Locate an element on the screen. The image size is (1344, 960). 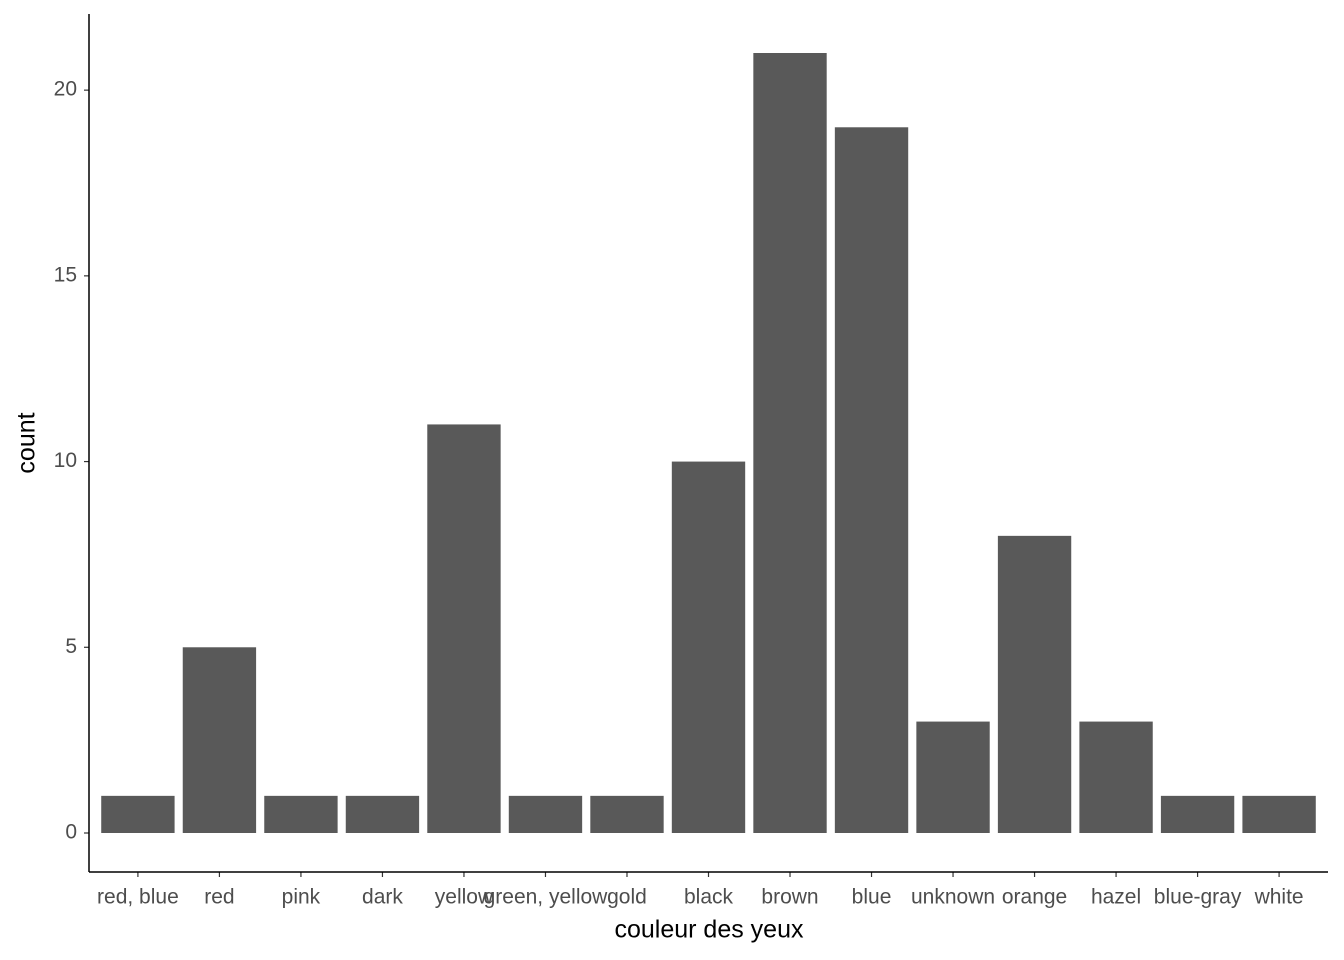
y-tick-label: 5 is located at coordinates (71, 646).